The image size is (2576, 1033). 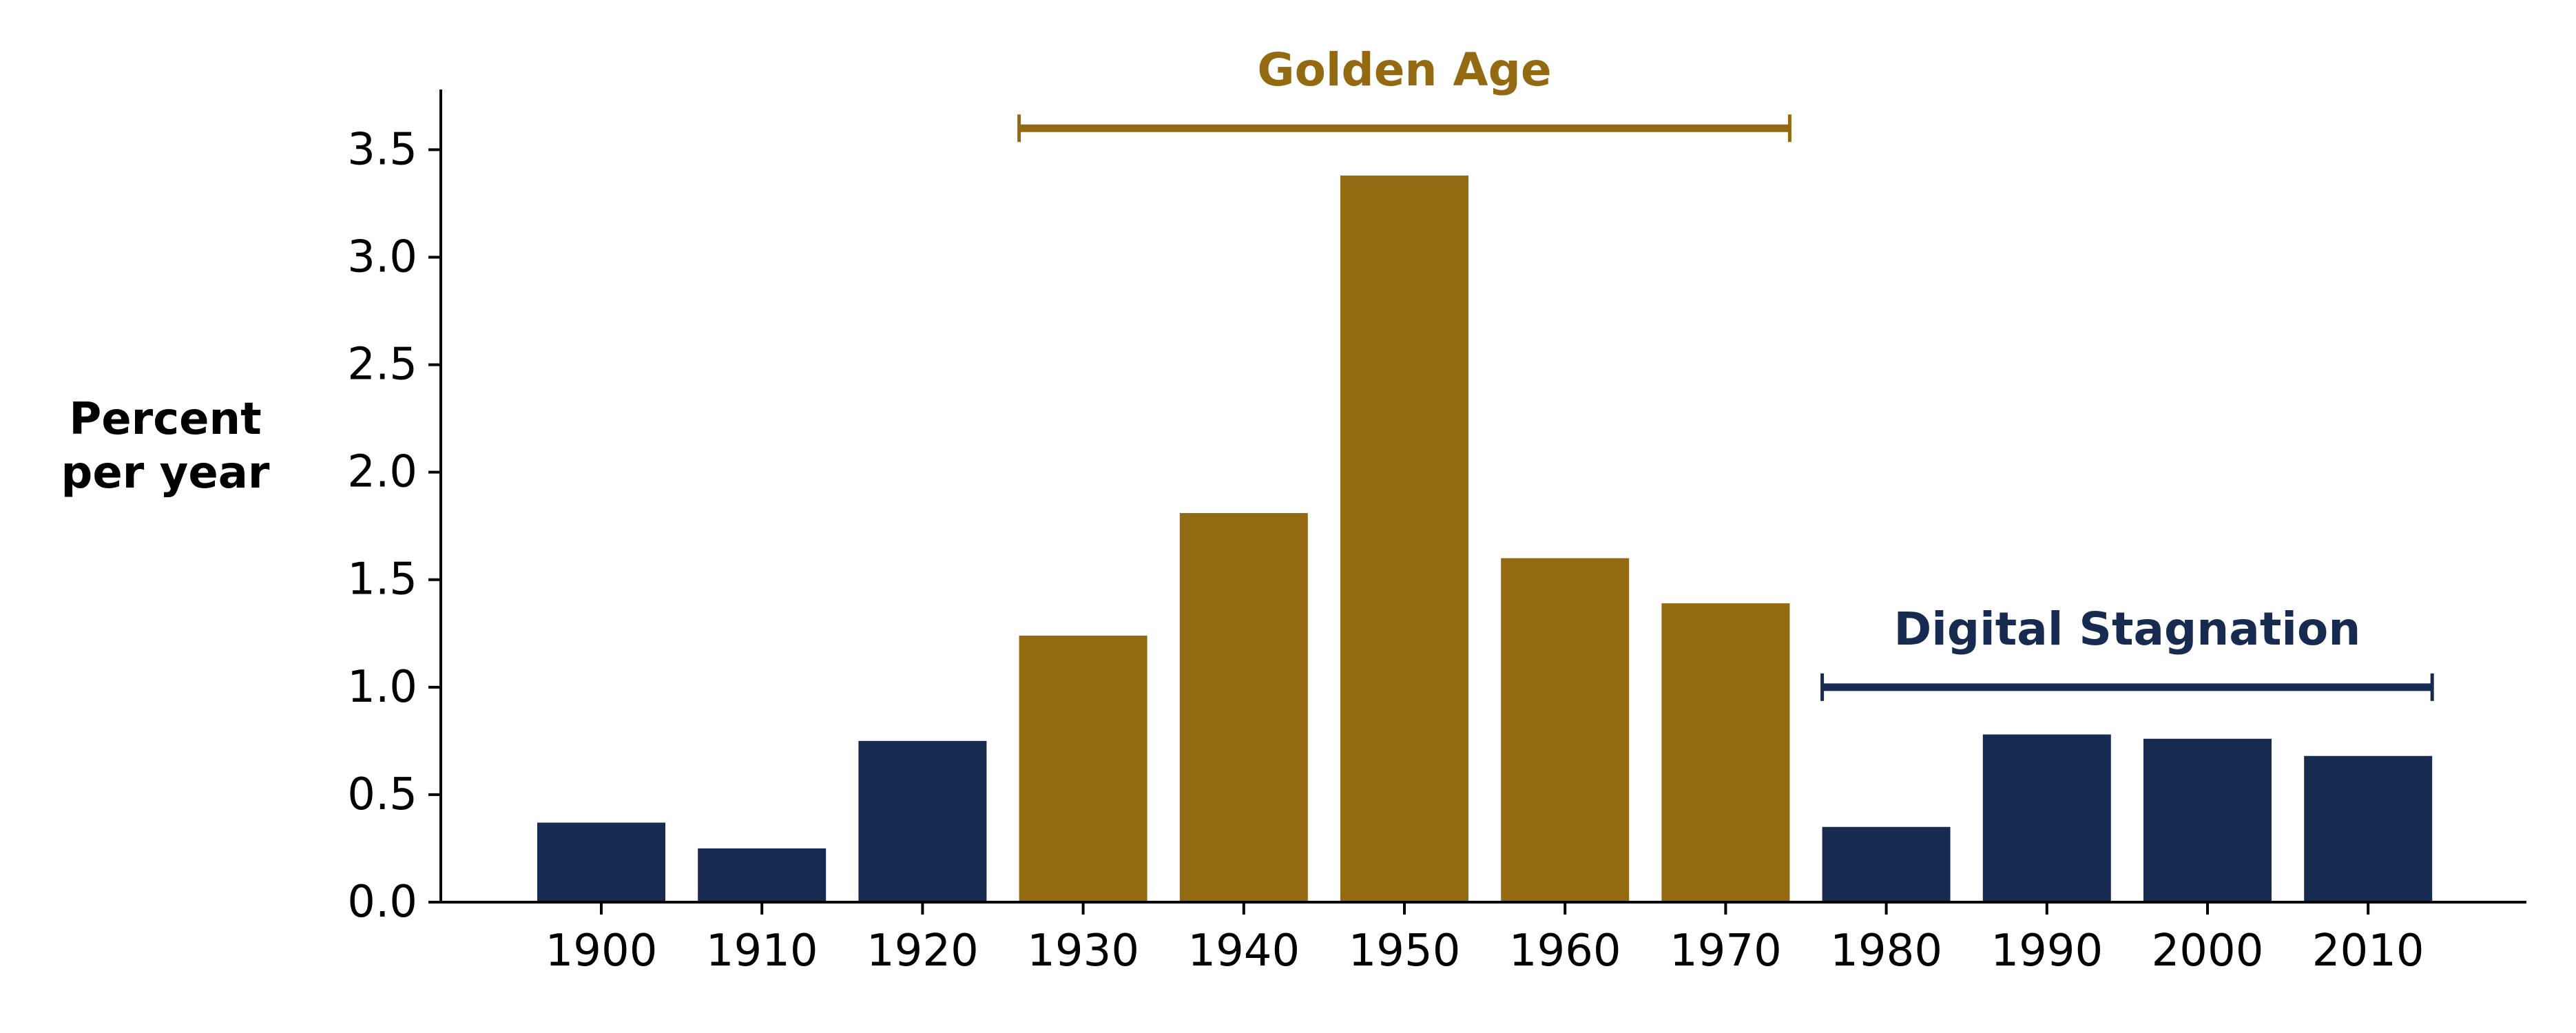 What do you see at coordinates (2368, 951) in the screenshot?
I see `x-tick-label-2010: 2010` at bounding box center [2368, 951].